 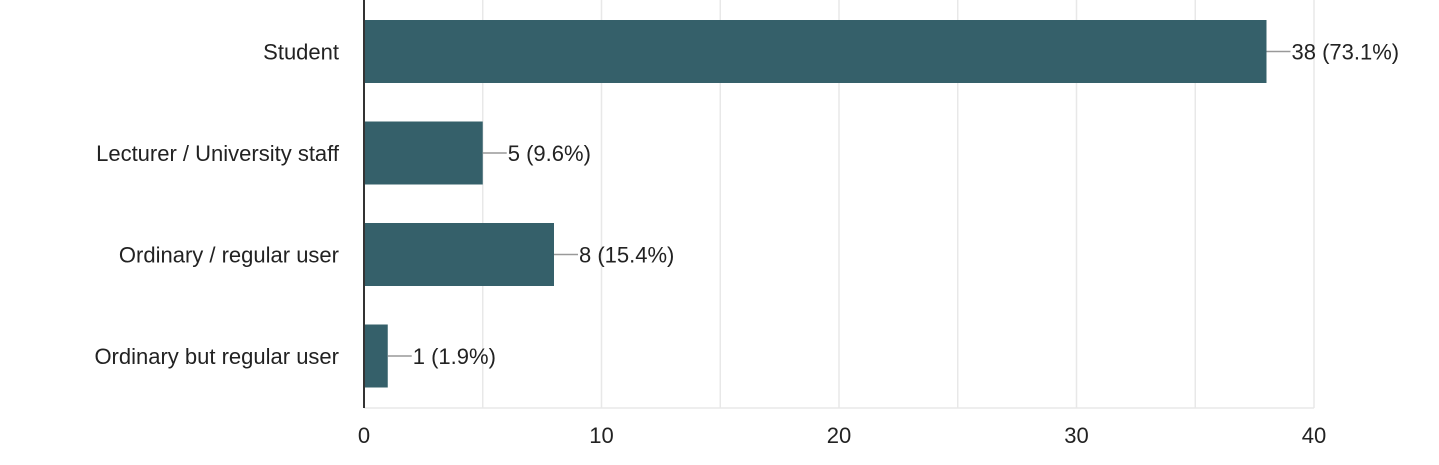 What do you see at coordinates (218, 153) in the screenshot?
I see `category-label: Lecturer / University staff` at bounding box center [218, 153].